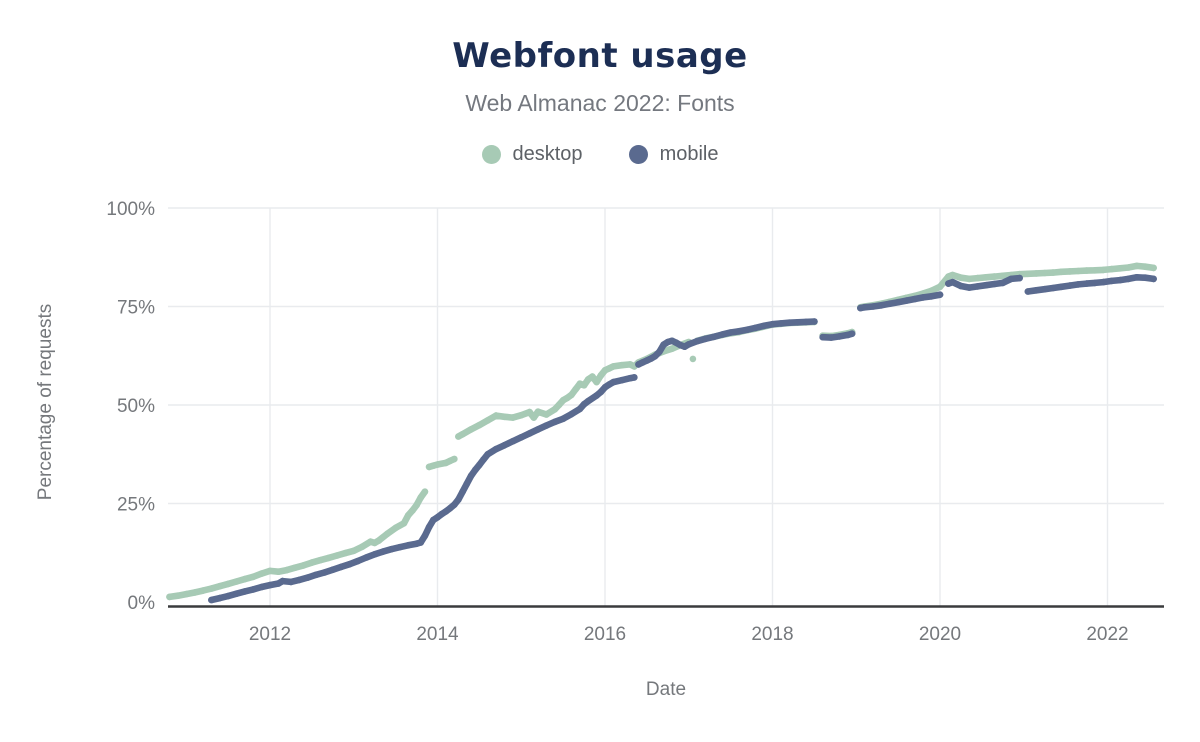 The image size is (1200, 742). What do you see at coordinates (491, 154) in the screenshot?
I see `desktop-series-dot-icon` at bounding box center [491, 154].